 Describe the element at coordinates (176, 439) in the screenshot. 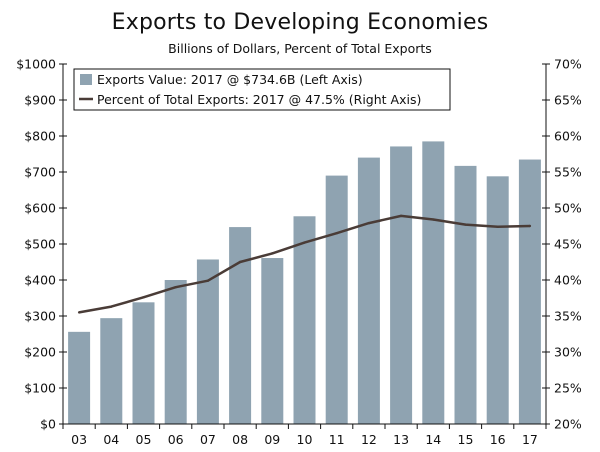

I see `x-tick-label: 06` at that location.